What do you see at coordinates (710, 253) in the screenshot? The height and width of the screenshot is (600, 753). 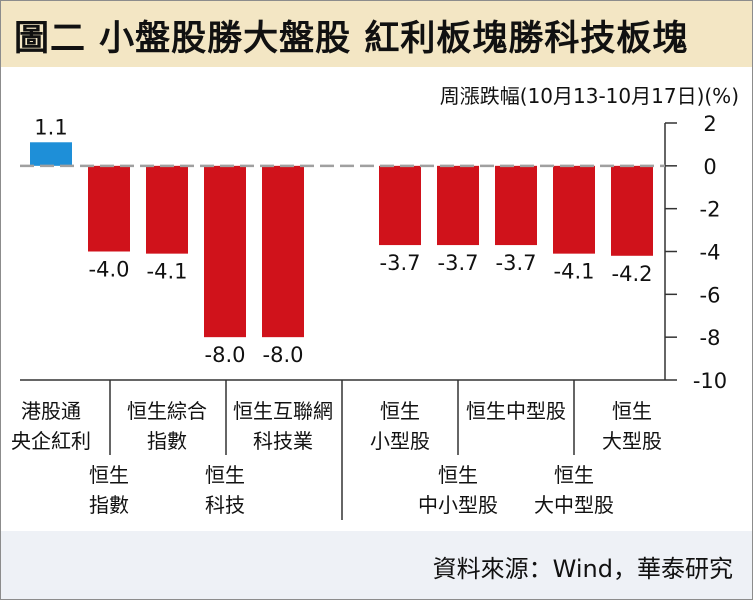 I see `y-tick-label: -4` at bounding box center [710, 253].